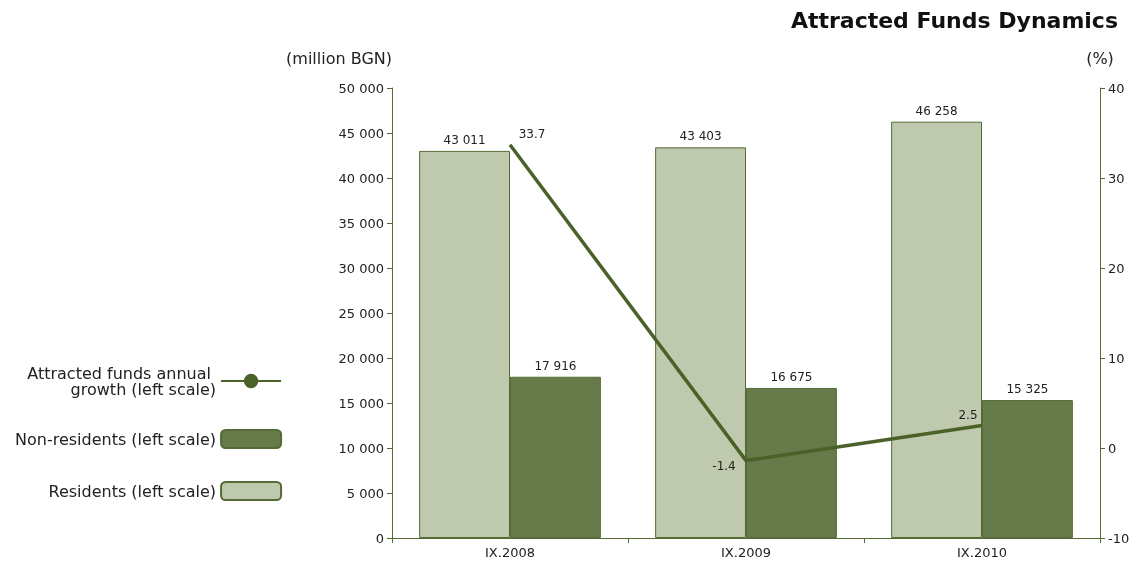 The width and height of the screenshot is (1143, 564). What do you see at coordinates (361, 358) in the screenshot?
I see `y-tick-label: 20 000` at bounding box center [361, 358].